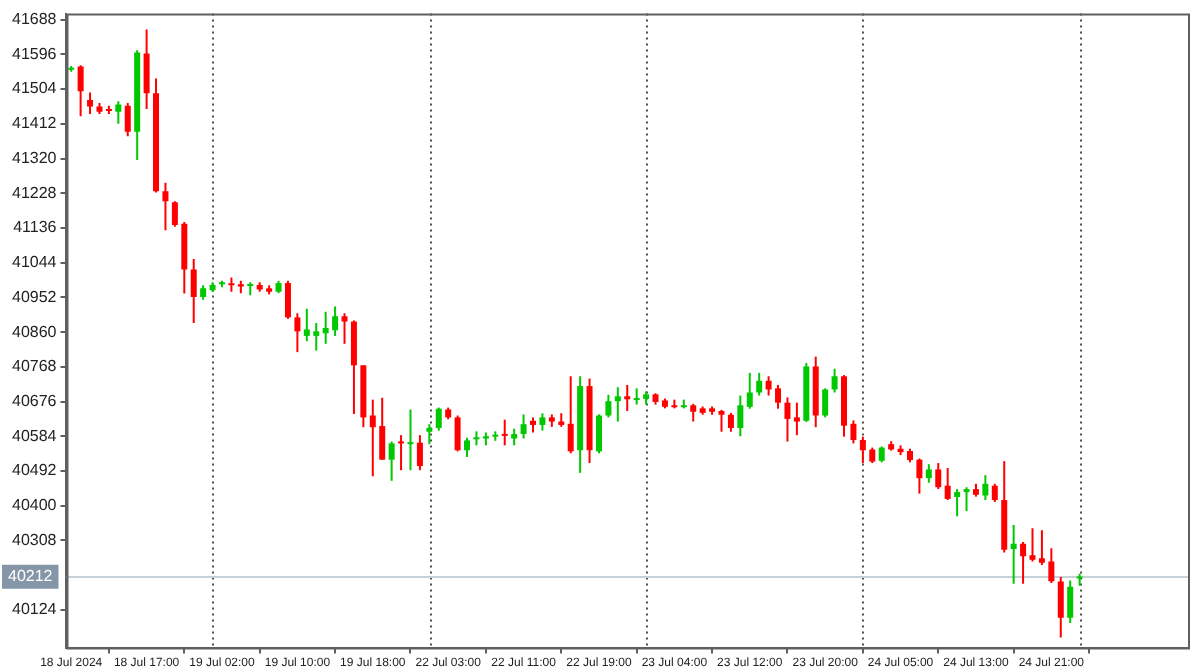 The height and width of the screenshot is (672, 1200). Describe the element at coordinates (34, 539) in the screenshot. I see `y-tick-label: 40308` at that location.